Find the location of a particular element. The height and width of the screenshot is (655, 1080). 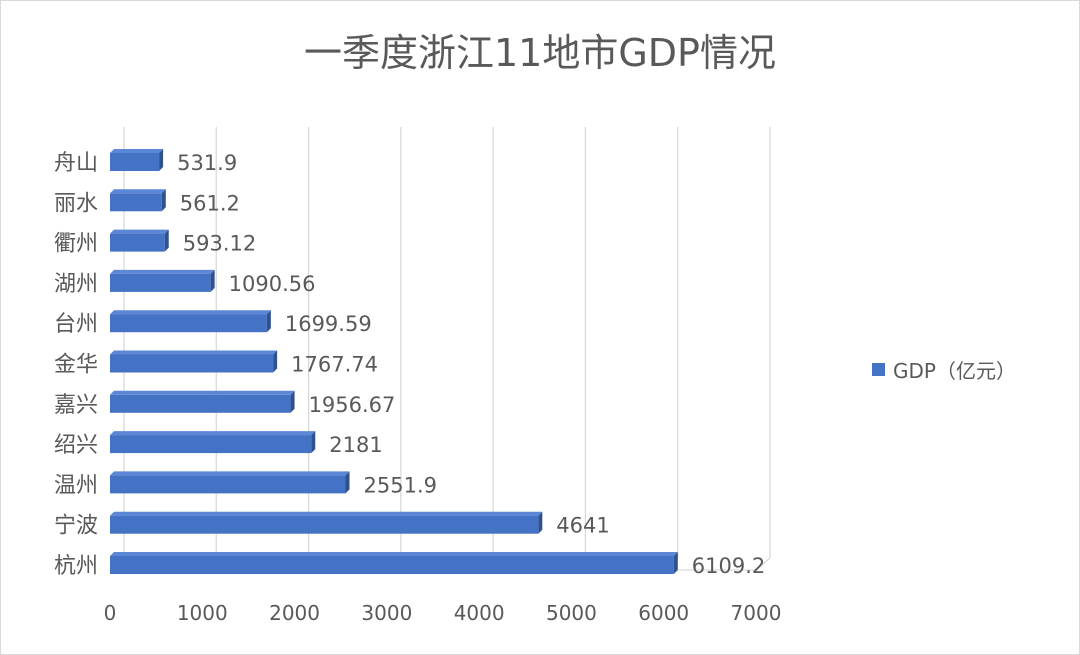

data-label: 561.2 is located at coordinates (210, 203).